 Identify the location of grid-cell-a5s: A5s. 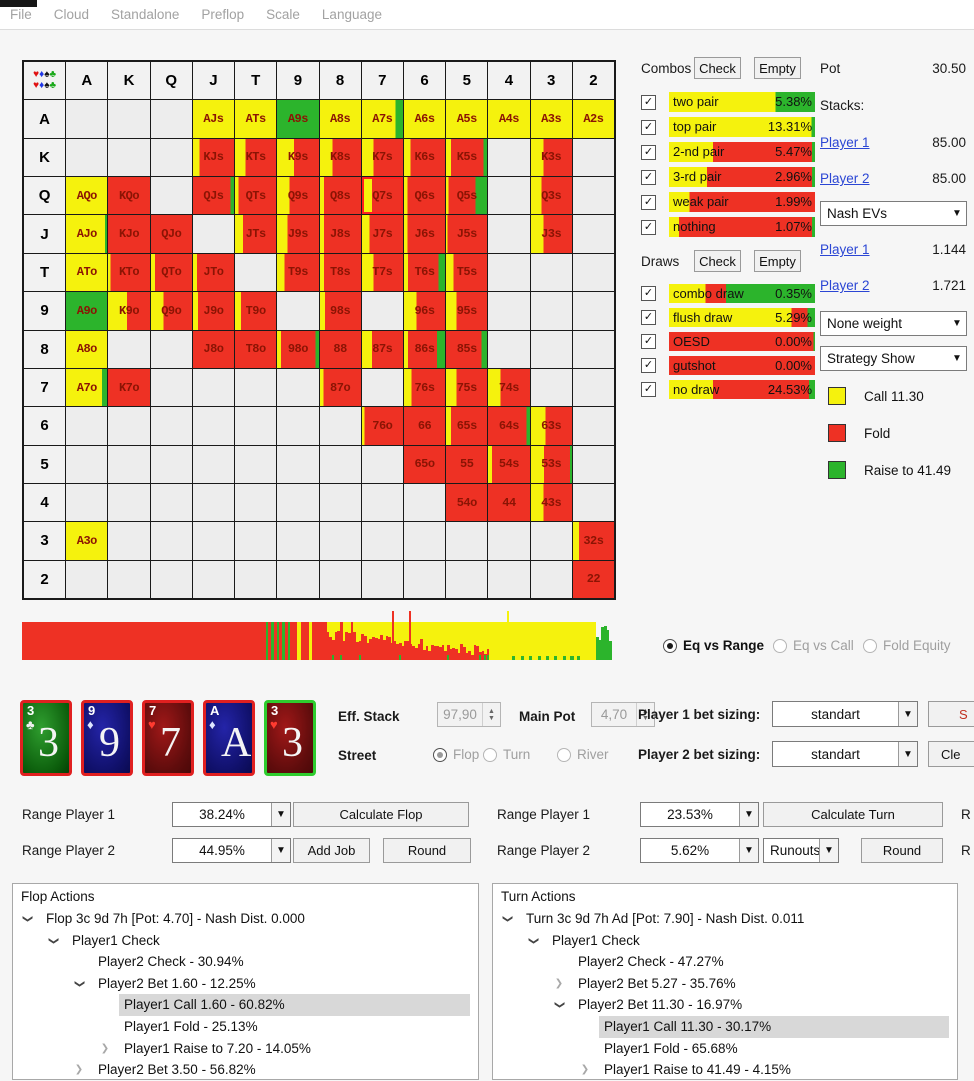
(467, 119).